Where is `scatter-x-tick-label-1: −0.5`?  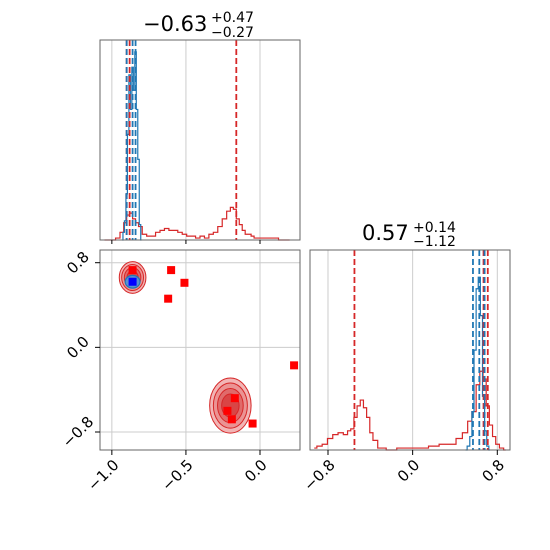 scatter-x-tick-label-1: −0.5 is located at coordinates (177, 475).